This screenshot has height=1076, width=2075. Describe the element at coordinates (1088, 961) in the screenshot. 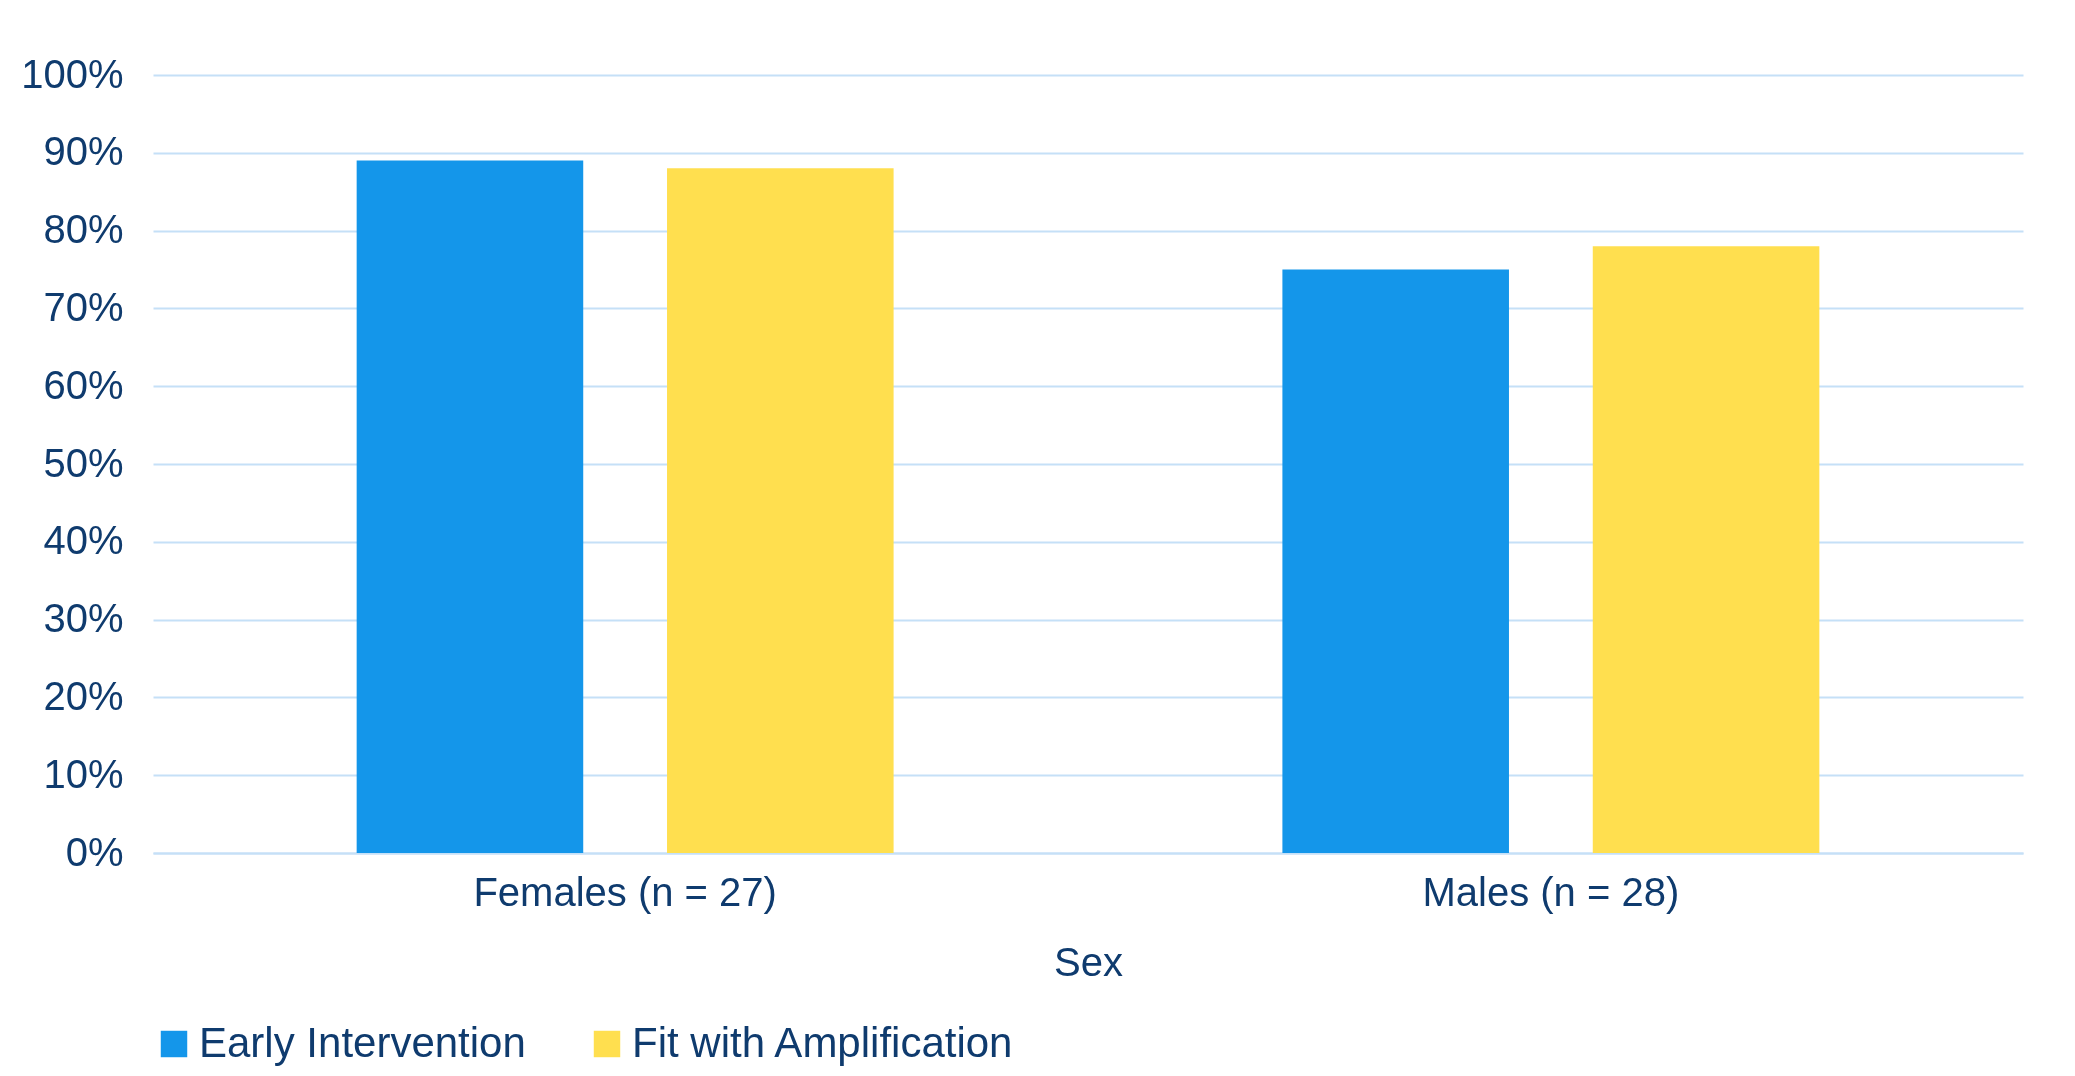

I see `x-axis-title: Sex` at that location.